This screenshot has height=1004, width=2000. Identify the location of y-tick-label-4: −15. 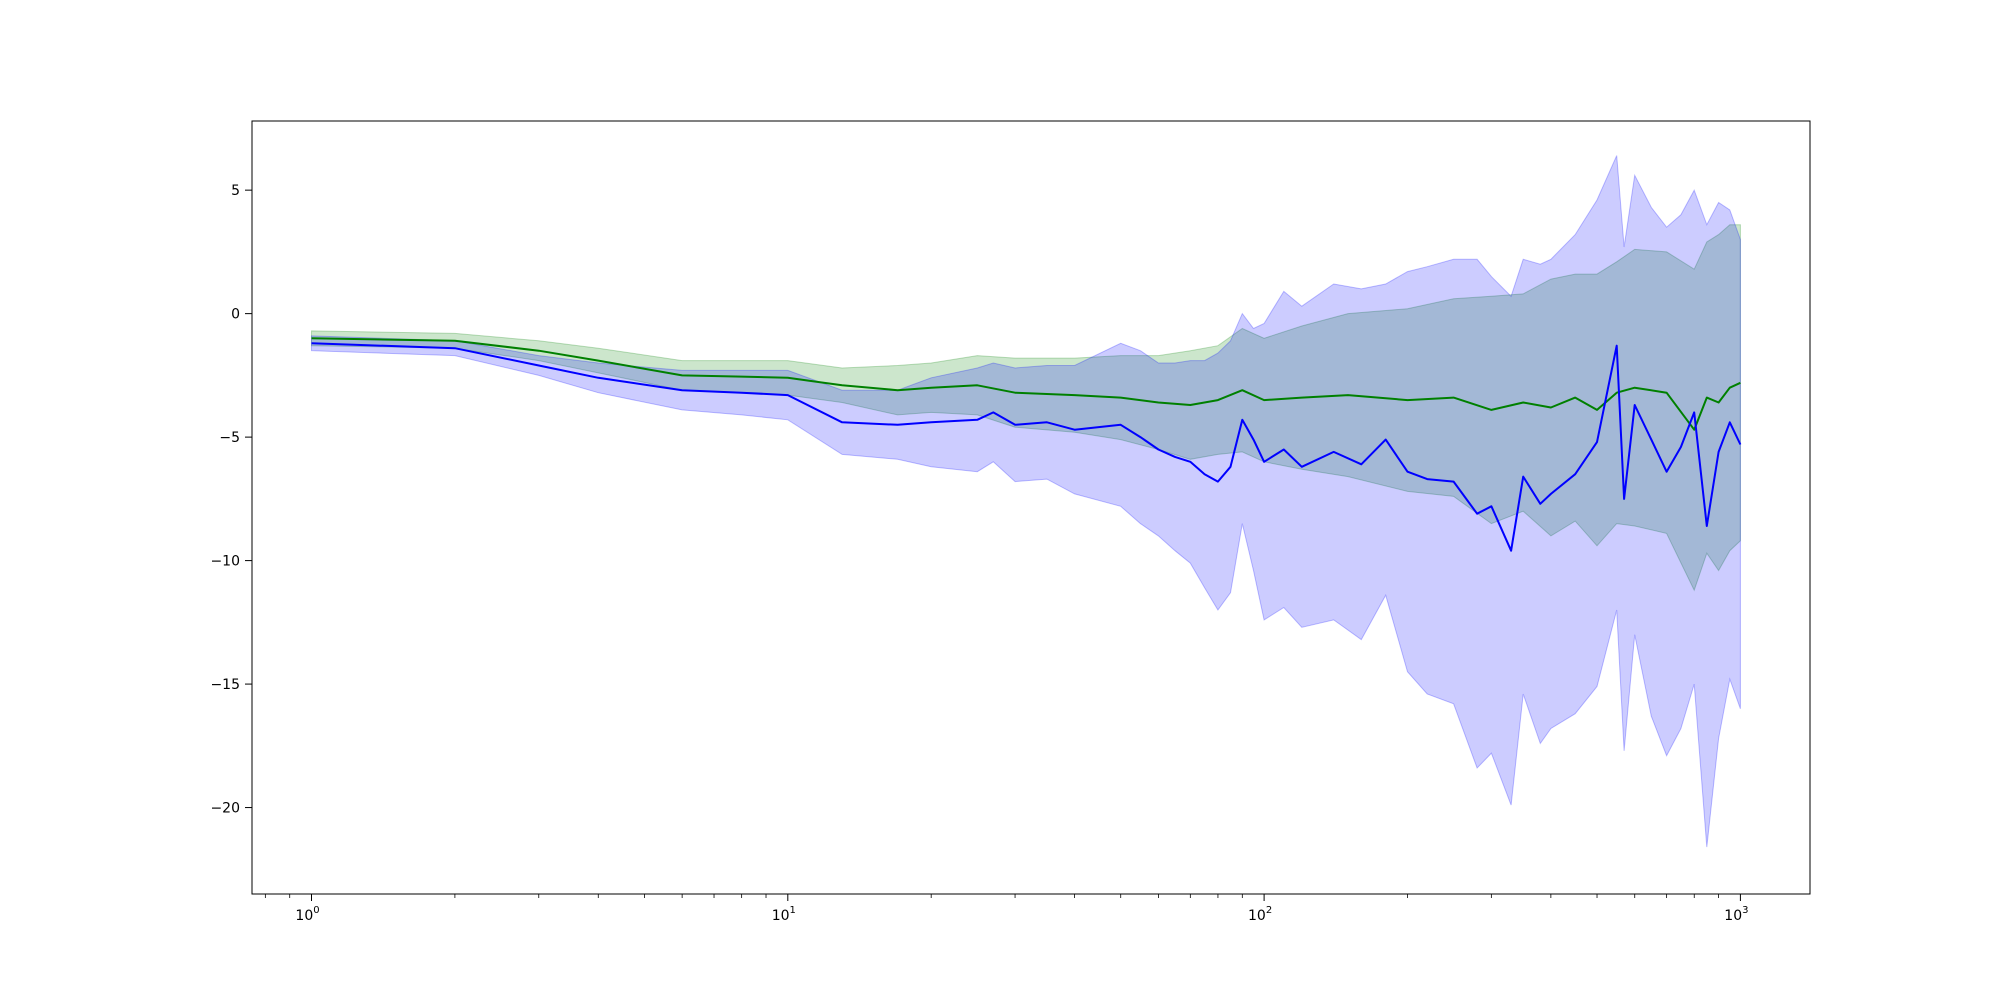
(225, 685).